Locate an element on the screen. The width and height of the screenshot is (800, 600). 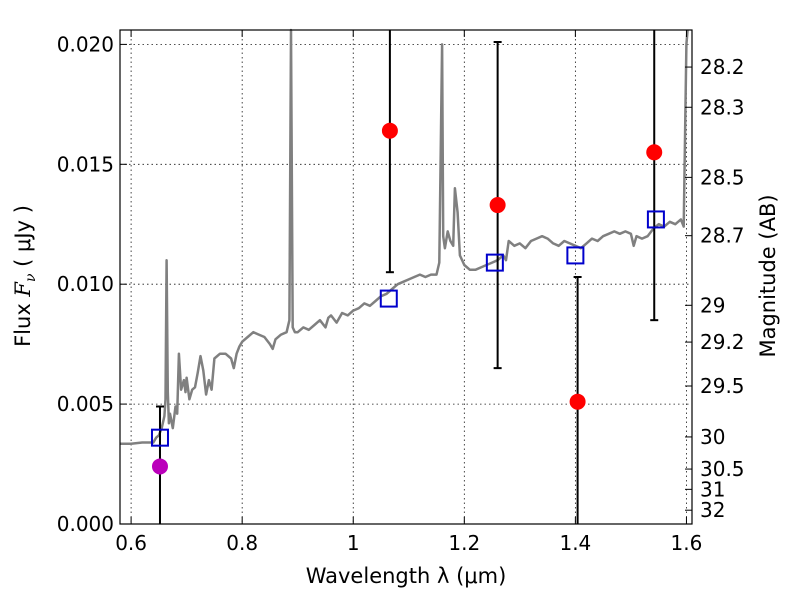
observed-point-magenta is located at coordinates (159, 466).